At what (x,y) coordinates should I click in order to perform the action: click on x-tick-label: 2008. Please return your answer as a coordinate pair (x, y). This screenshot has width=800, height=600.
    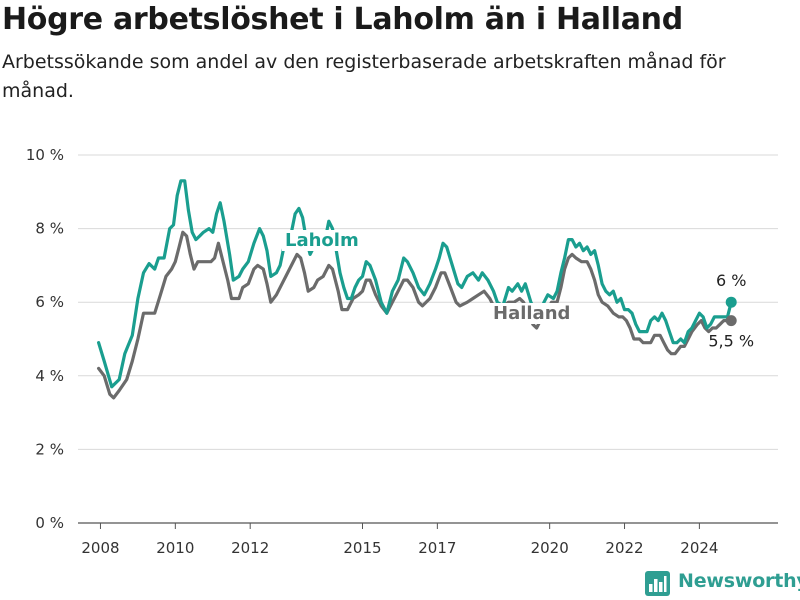
    Looking at the image, I should click on (100, 548).